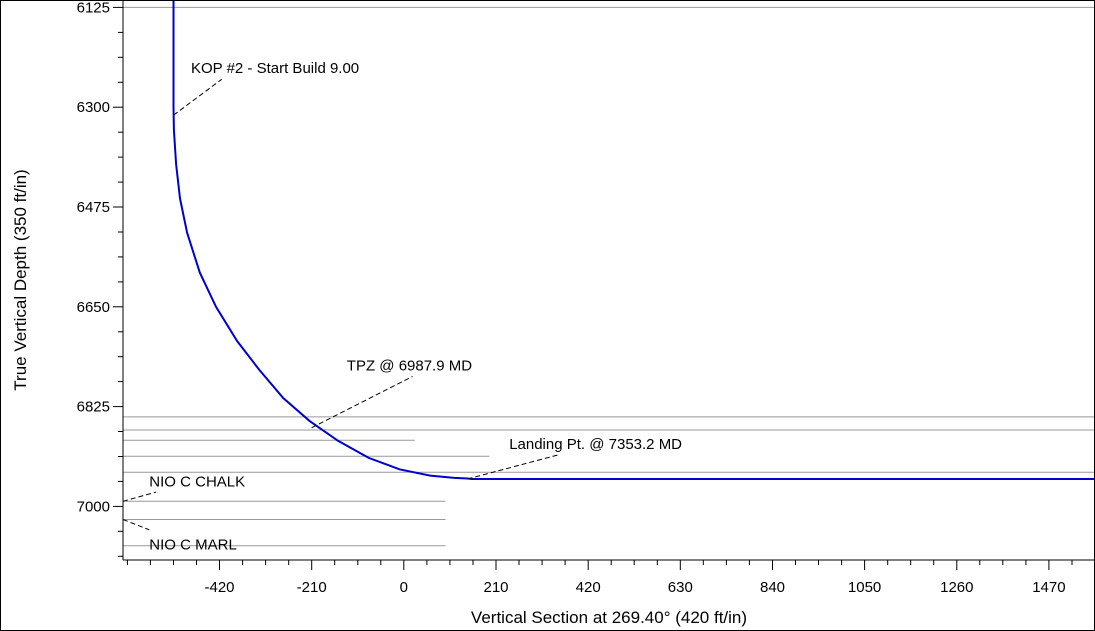 Image resolution: width=1095 pixels, height=631 pixels. Describe the element at coordinates (312, 587) in the screenshot. I see `x-tick-label: -210` at that location.